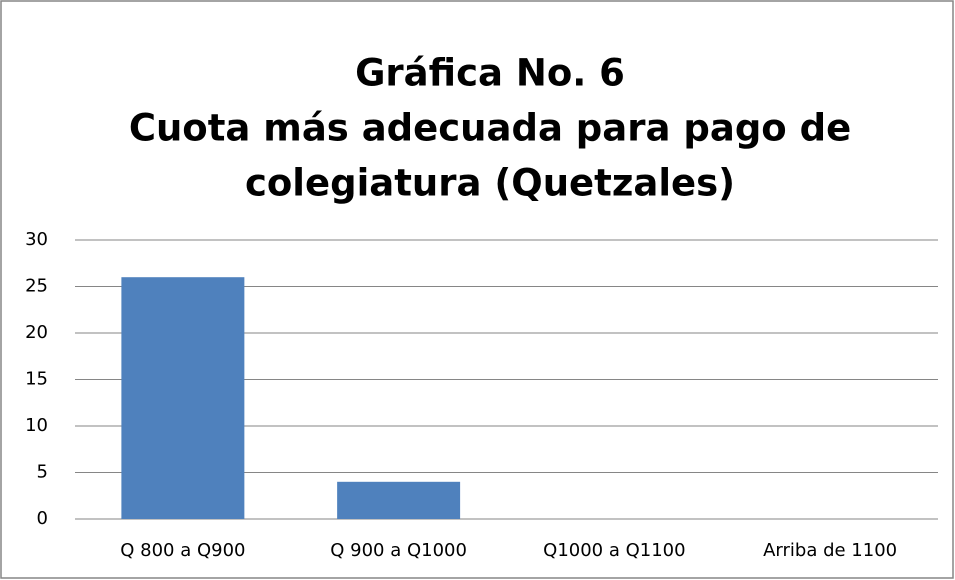 Image resolution: width=955 pixels, height=580 pixels. What do you see at coordinates (42, 518) in the screenshot?
I see `y-tick-label: 0` at bounding box center [42, 518].